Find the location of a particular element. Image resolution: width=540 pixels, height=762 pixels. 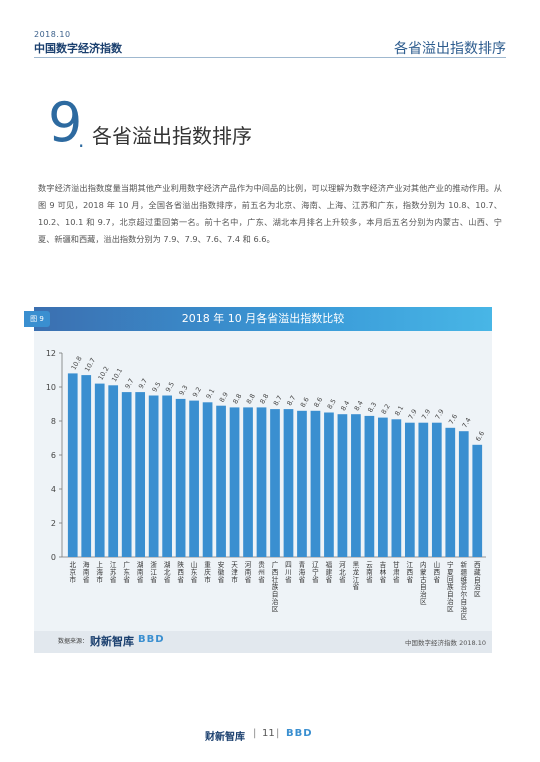

page-number: 11 is located at coordinates (268, 733).